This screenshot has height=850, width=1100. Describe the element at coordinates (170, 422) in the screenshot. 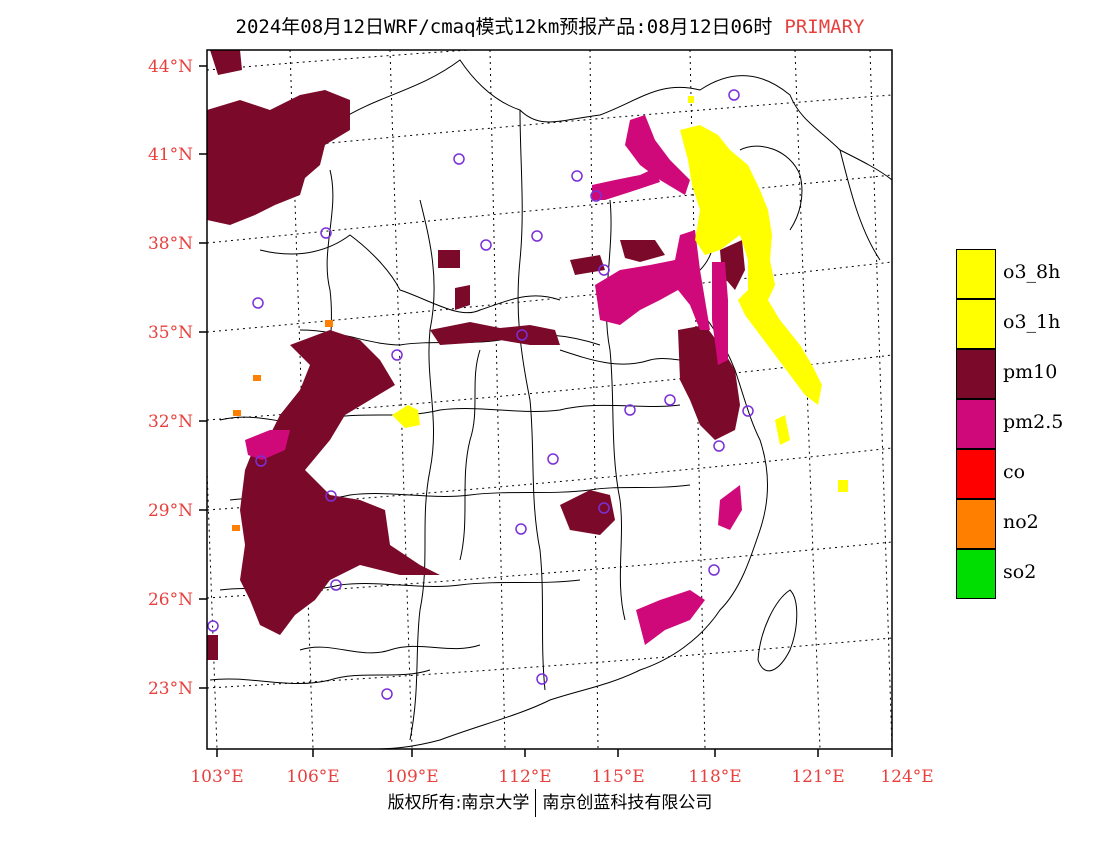

I see `lat-tick-label: 32°N` at that location.